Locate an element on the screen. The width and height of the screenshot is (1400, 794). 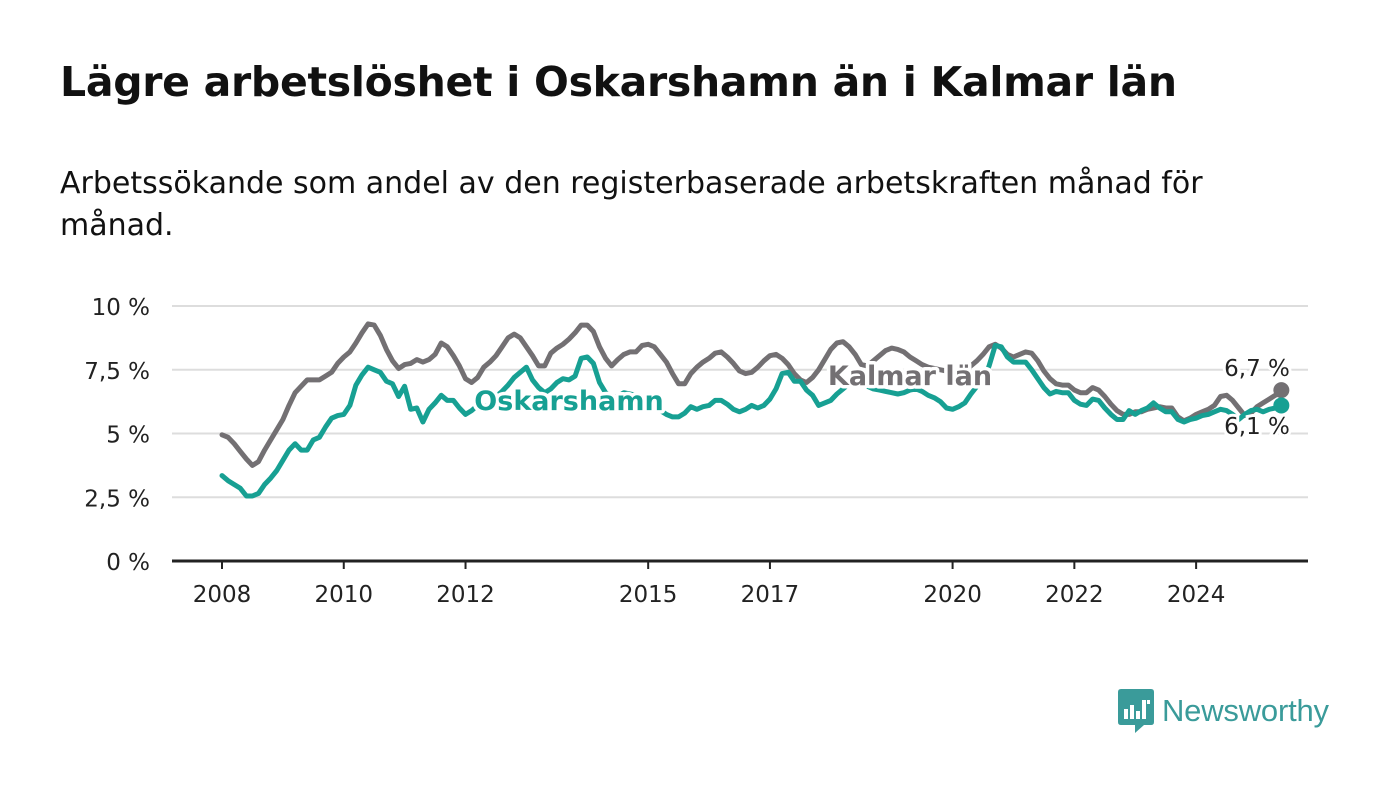
x-tick-label: 2017 is located at coordinates (770, 595).